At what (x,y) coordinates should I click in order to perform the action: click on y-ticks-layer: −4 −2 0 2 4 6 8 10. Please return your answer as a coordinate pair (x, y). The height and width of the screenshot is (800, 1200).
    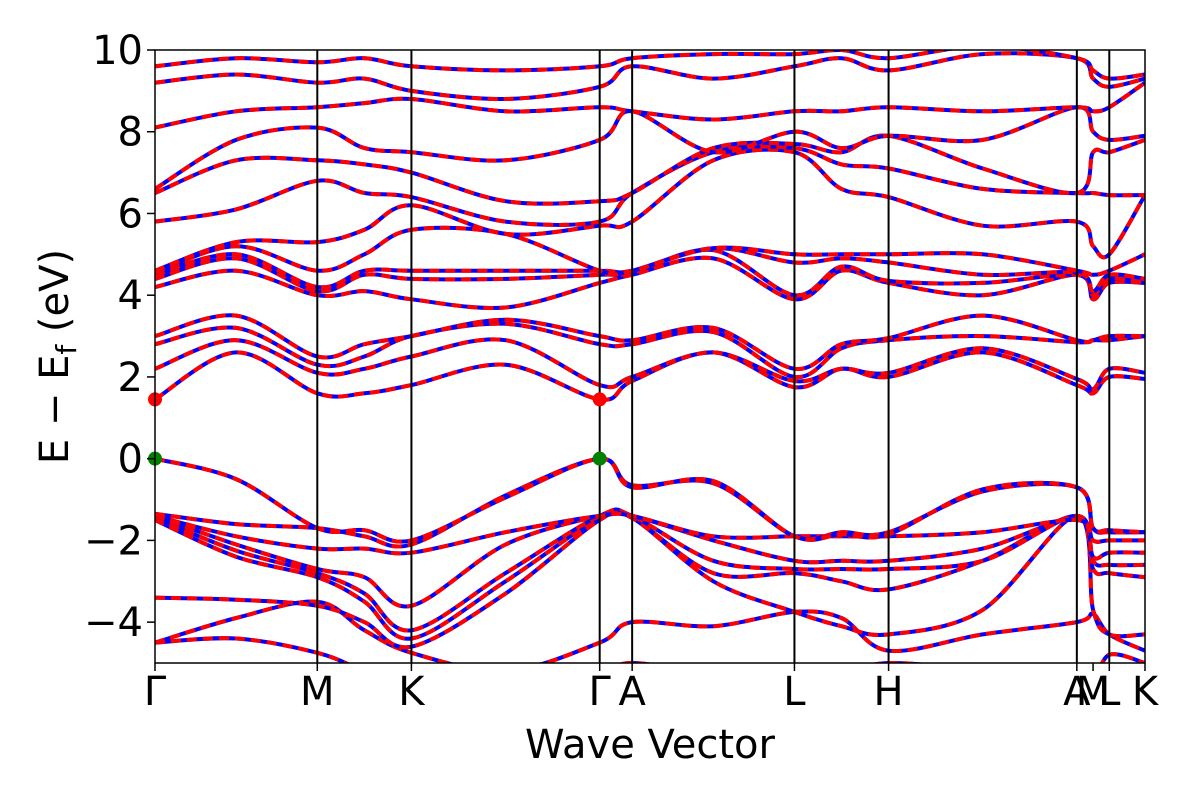
    Looking at the image, I should click on (119, 337).